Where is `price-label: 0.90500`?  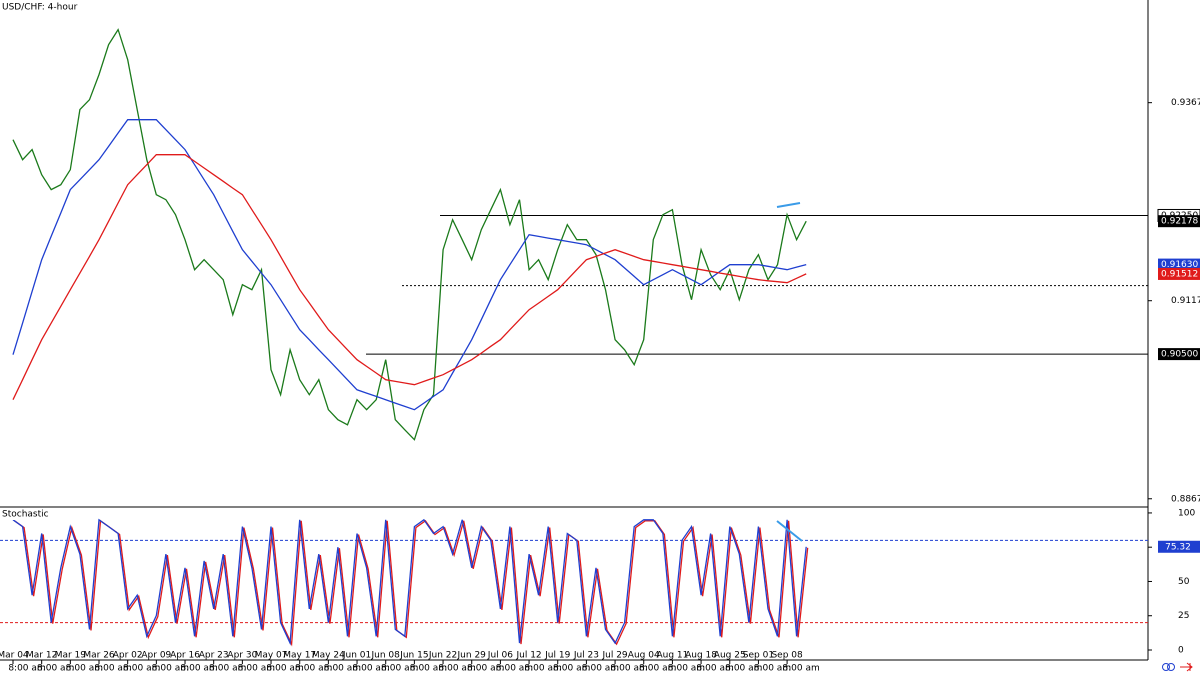 price-label: 0.90500 is located at coordinates (1179, 355).